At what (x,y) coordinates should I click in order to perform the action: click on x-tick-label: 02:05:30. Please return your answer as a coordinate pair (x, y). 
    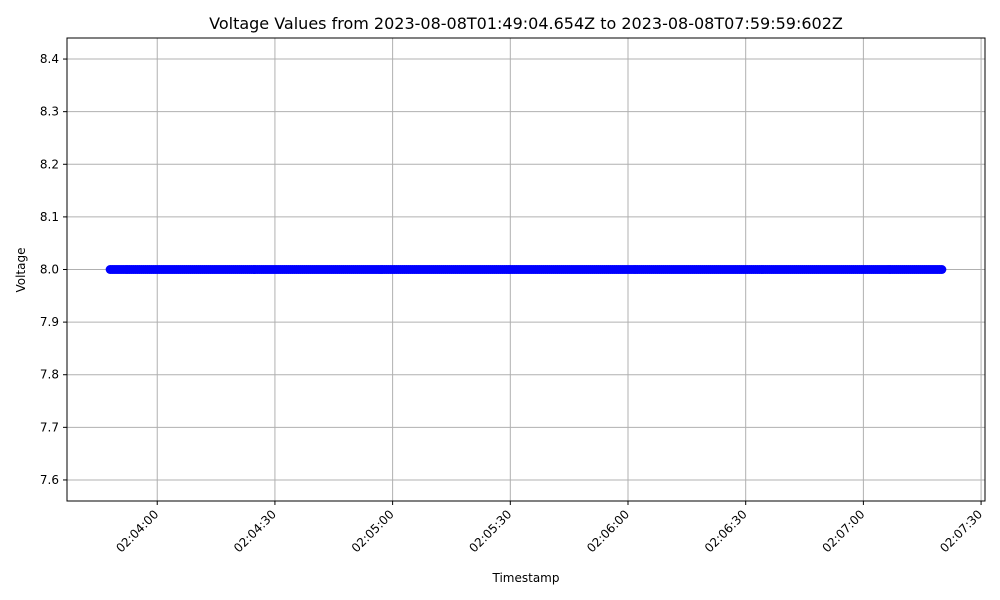
    Looking at the image, I should click on (490, 531).